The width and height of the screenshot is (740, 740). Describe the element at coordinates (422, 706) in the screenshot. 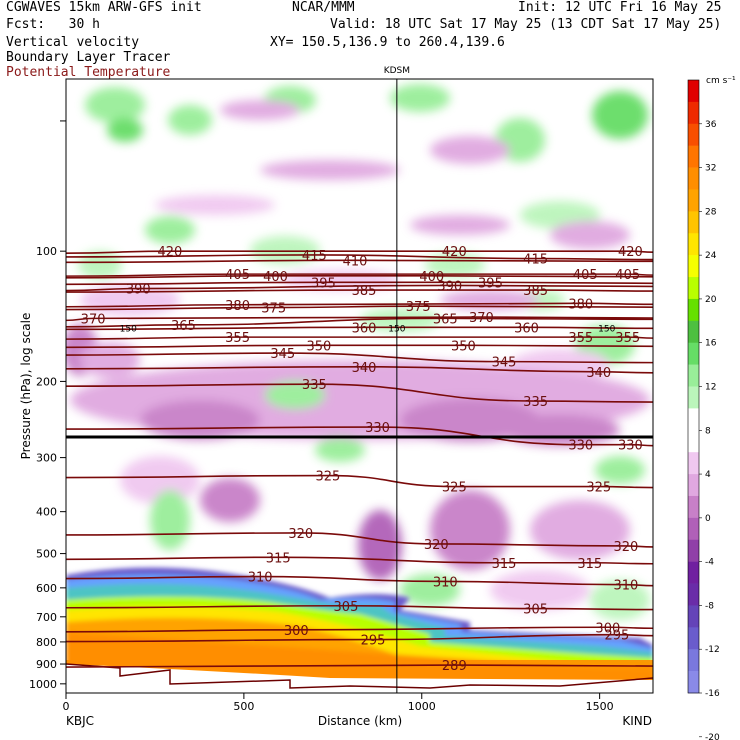

I see `x-tick-label: 1000` at that location.